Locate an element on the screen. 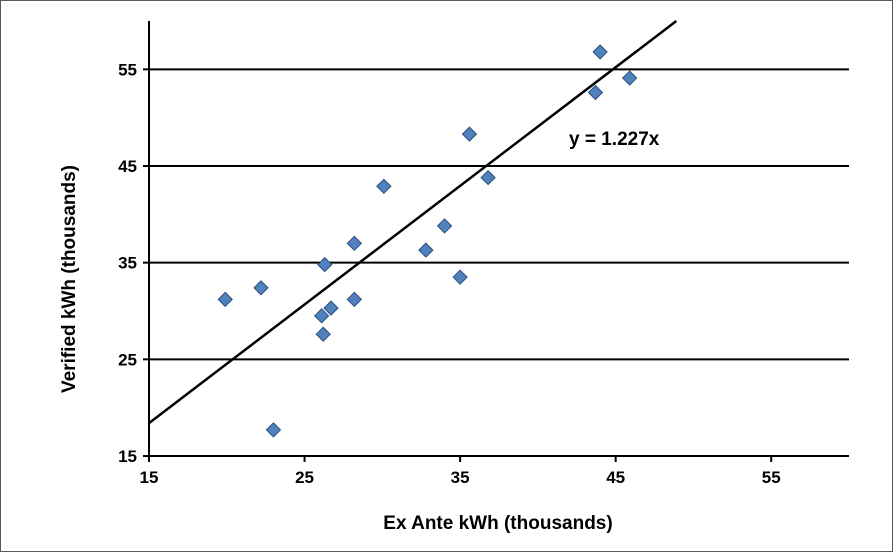 The width and height of the screenshot is (893, 552). y-tick-label: 15 is located at coordinates (127, 456).